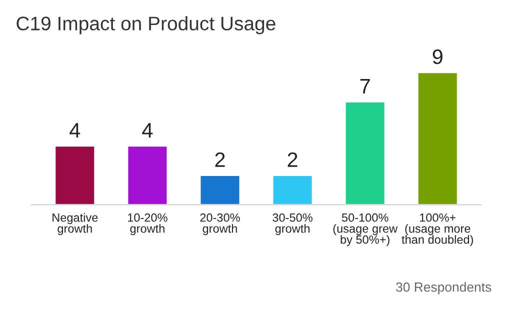  I want to click on x-tick-label: 20-30% growth, so click(220, 224).